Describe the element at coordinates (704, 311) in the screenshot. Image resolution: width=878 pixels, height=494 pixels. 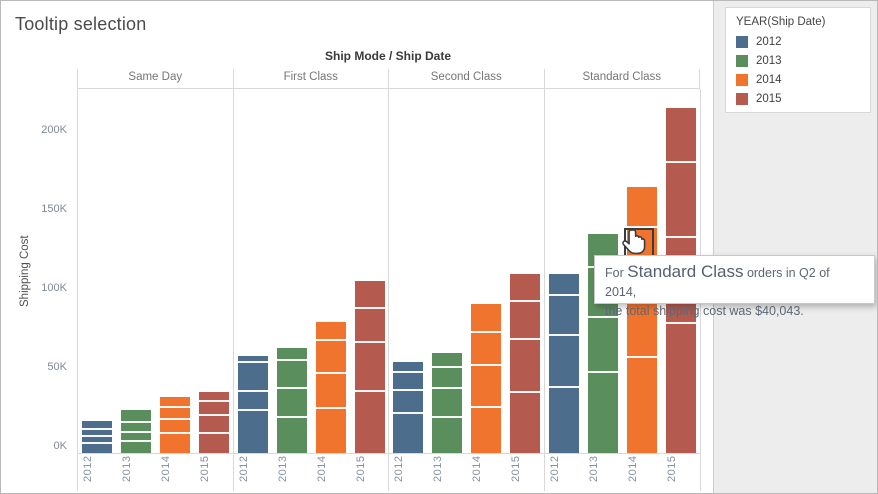
I see `tooltip-line2: the total shipping cost was $40,043.` at that location.